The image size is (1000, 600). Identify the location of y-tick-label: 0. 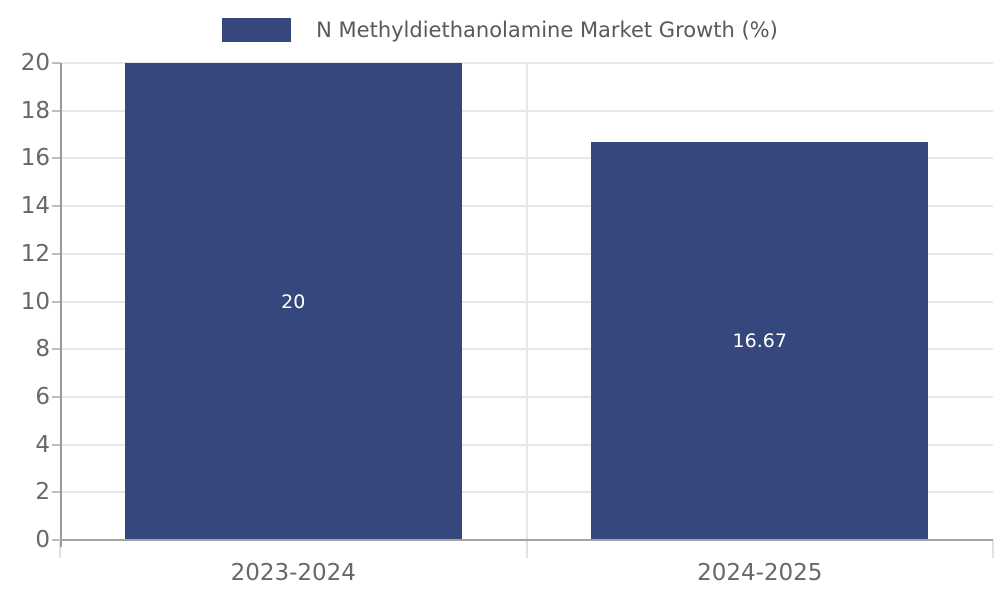
(42, 540).